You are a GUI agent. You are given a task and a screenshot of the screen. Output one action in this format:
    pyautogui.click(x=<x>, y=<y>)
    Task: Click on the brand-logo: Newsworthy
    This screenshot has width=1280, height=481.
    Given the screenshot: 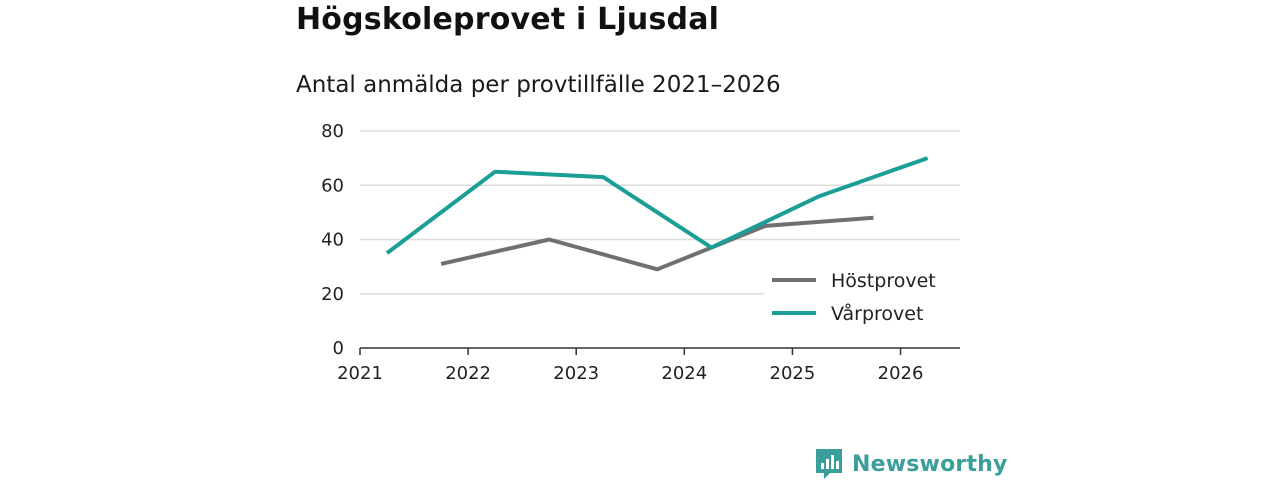 What is the action you would take?
    pyautogui.click(x=911, y=464)
    